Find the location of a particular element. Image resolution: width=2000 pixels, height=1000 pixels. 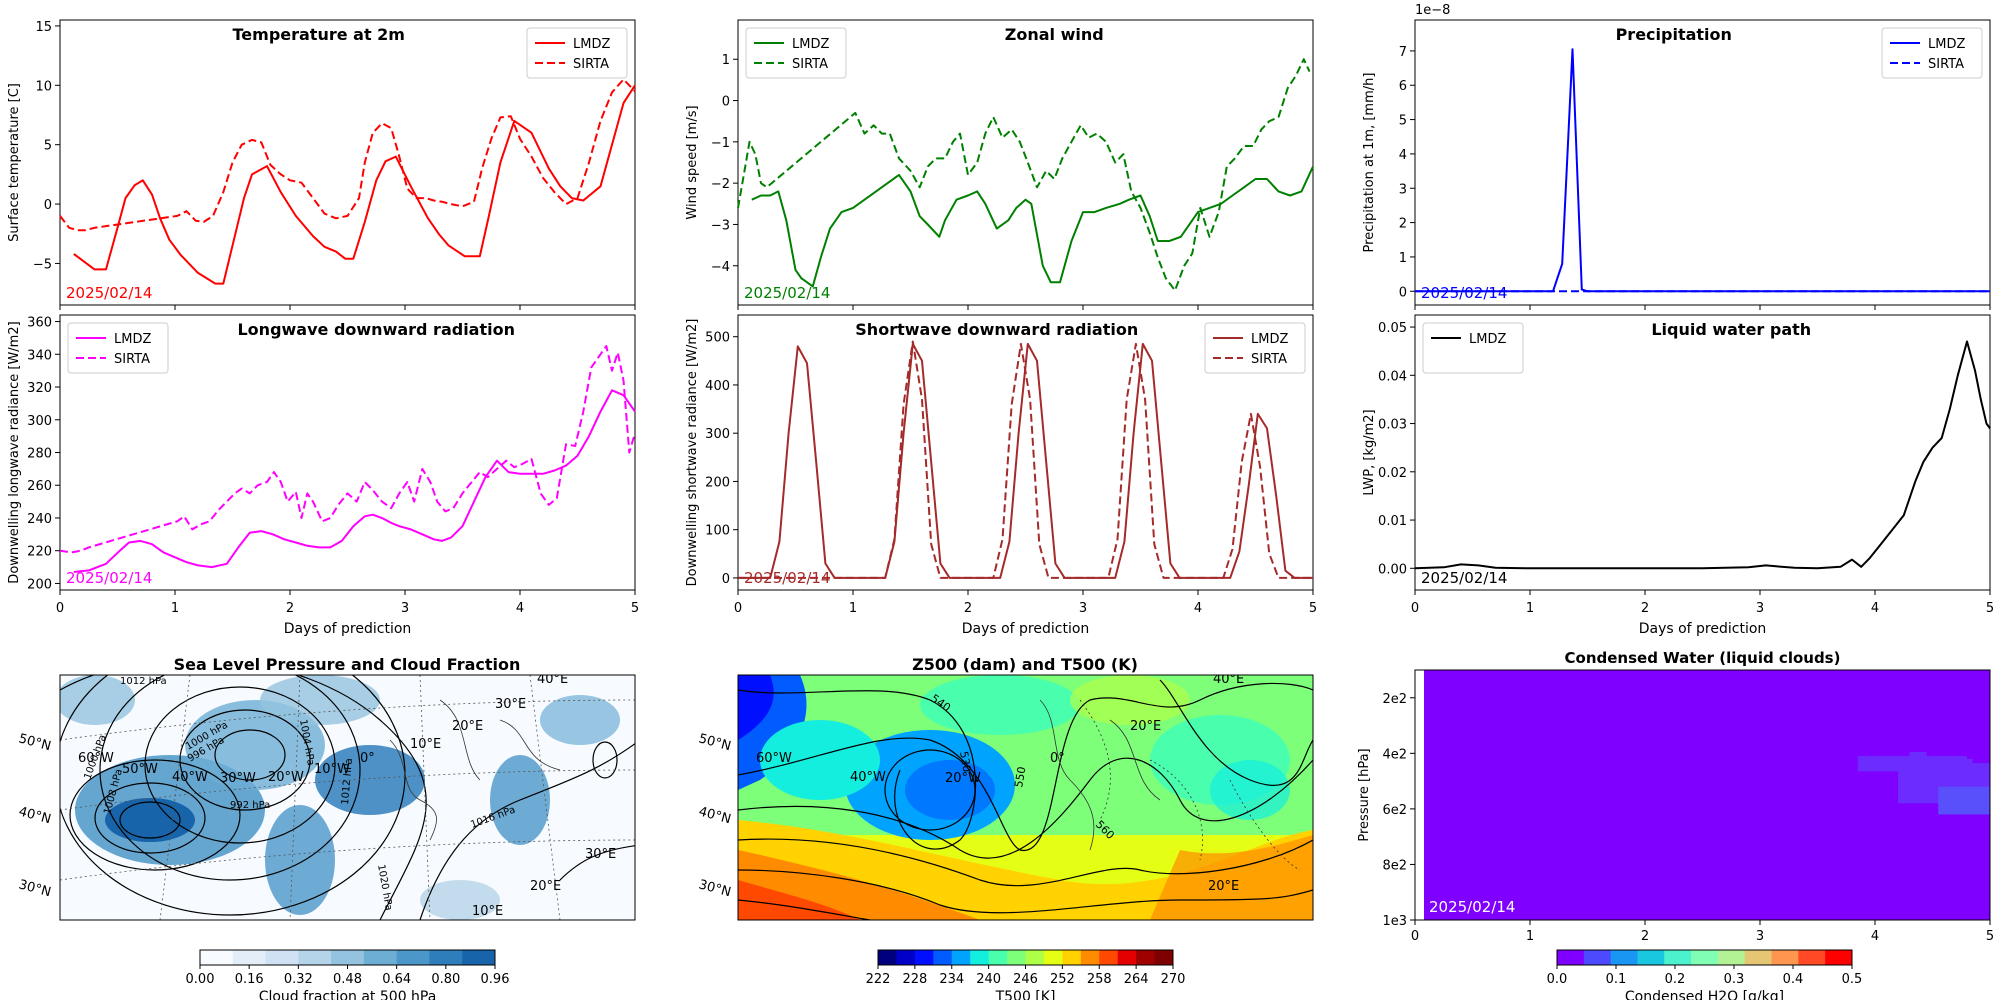

slp-lon-label: 30°W is located at coordinates (238, 778).